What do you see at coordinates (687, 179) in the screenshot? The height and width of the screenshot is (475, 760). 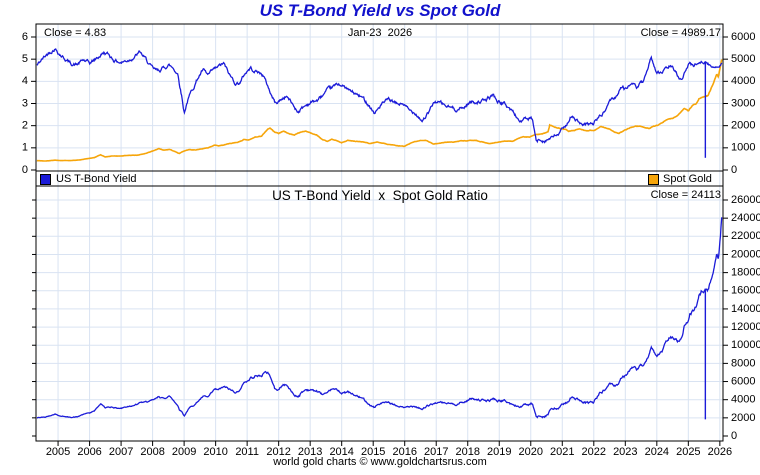 I see `gold-legend-label: Spot Gold` at bounding box center [687, 179].